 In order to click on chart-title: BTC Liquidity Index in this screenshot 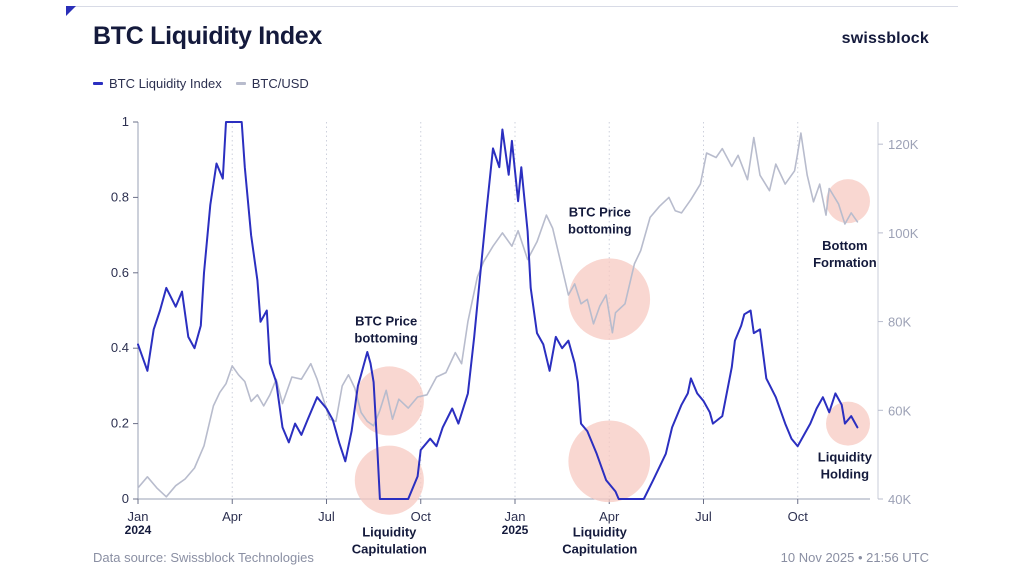, I will do `click(208, 36)`.